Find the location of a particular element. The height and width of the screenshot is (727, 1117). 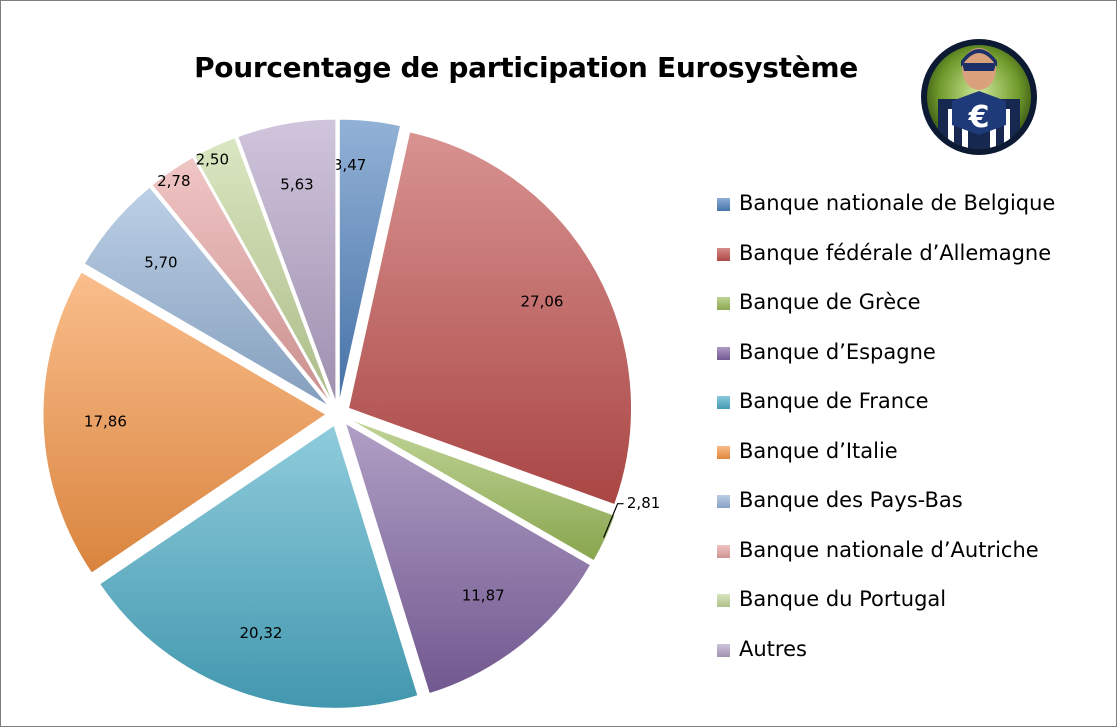

chart-title: Pourcentage de participation Eurosystème is located at coordinates (526, 67).